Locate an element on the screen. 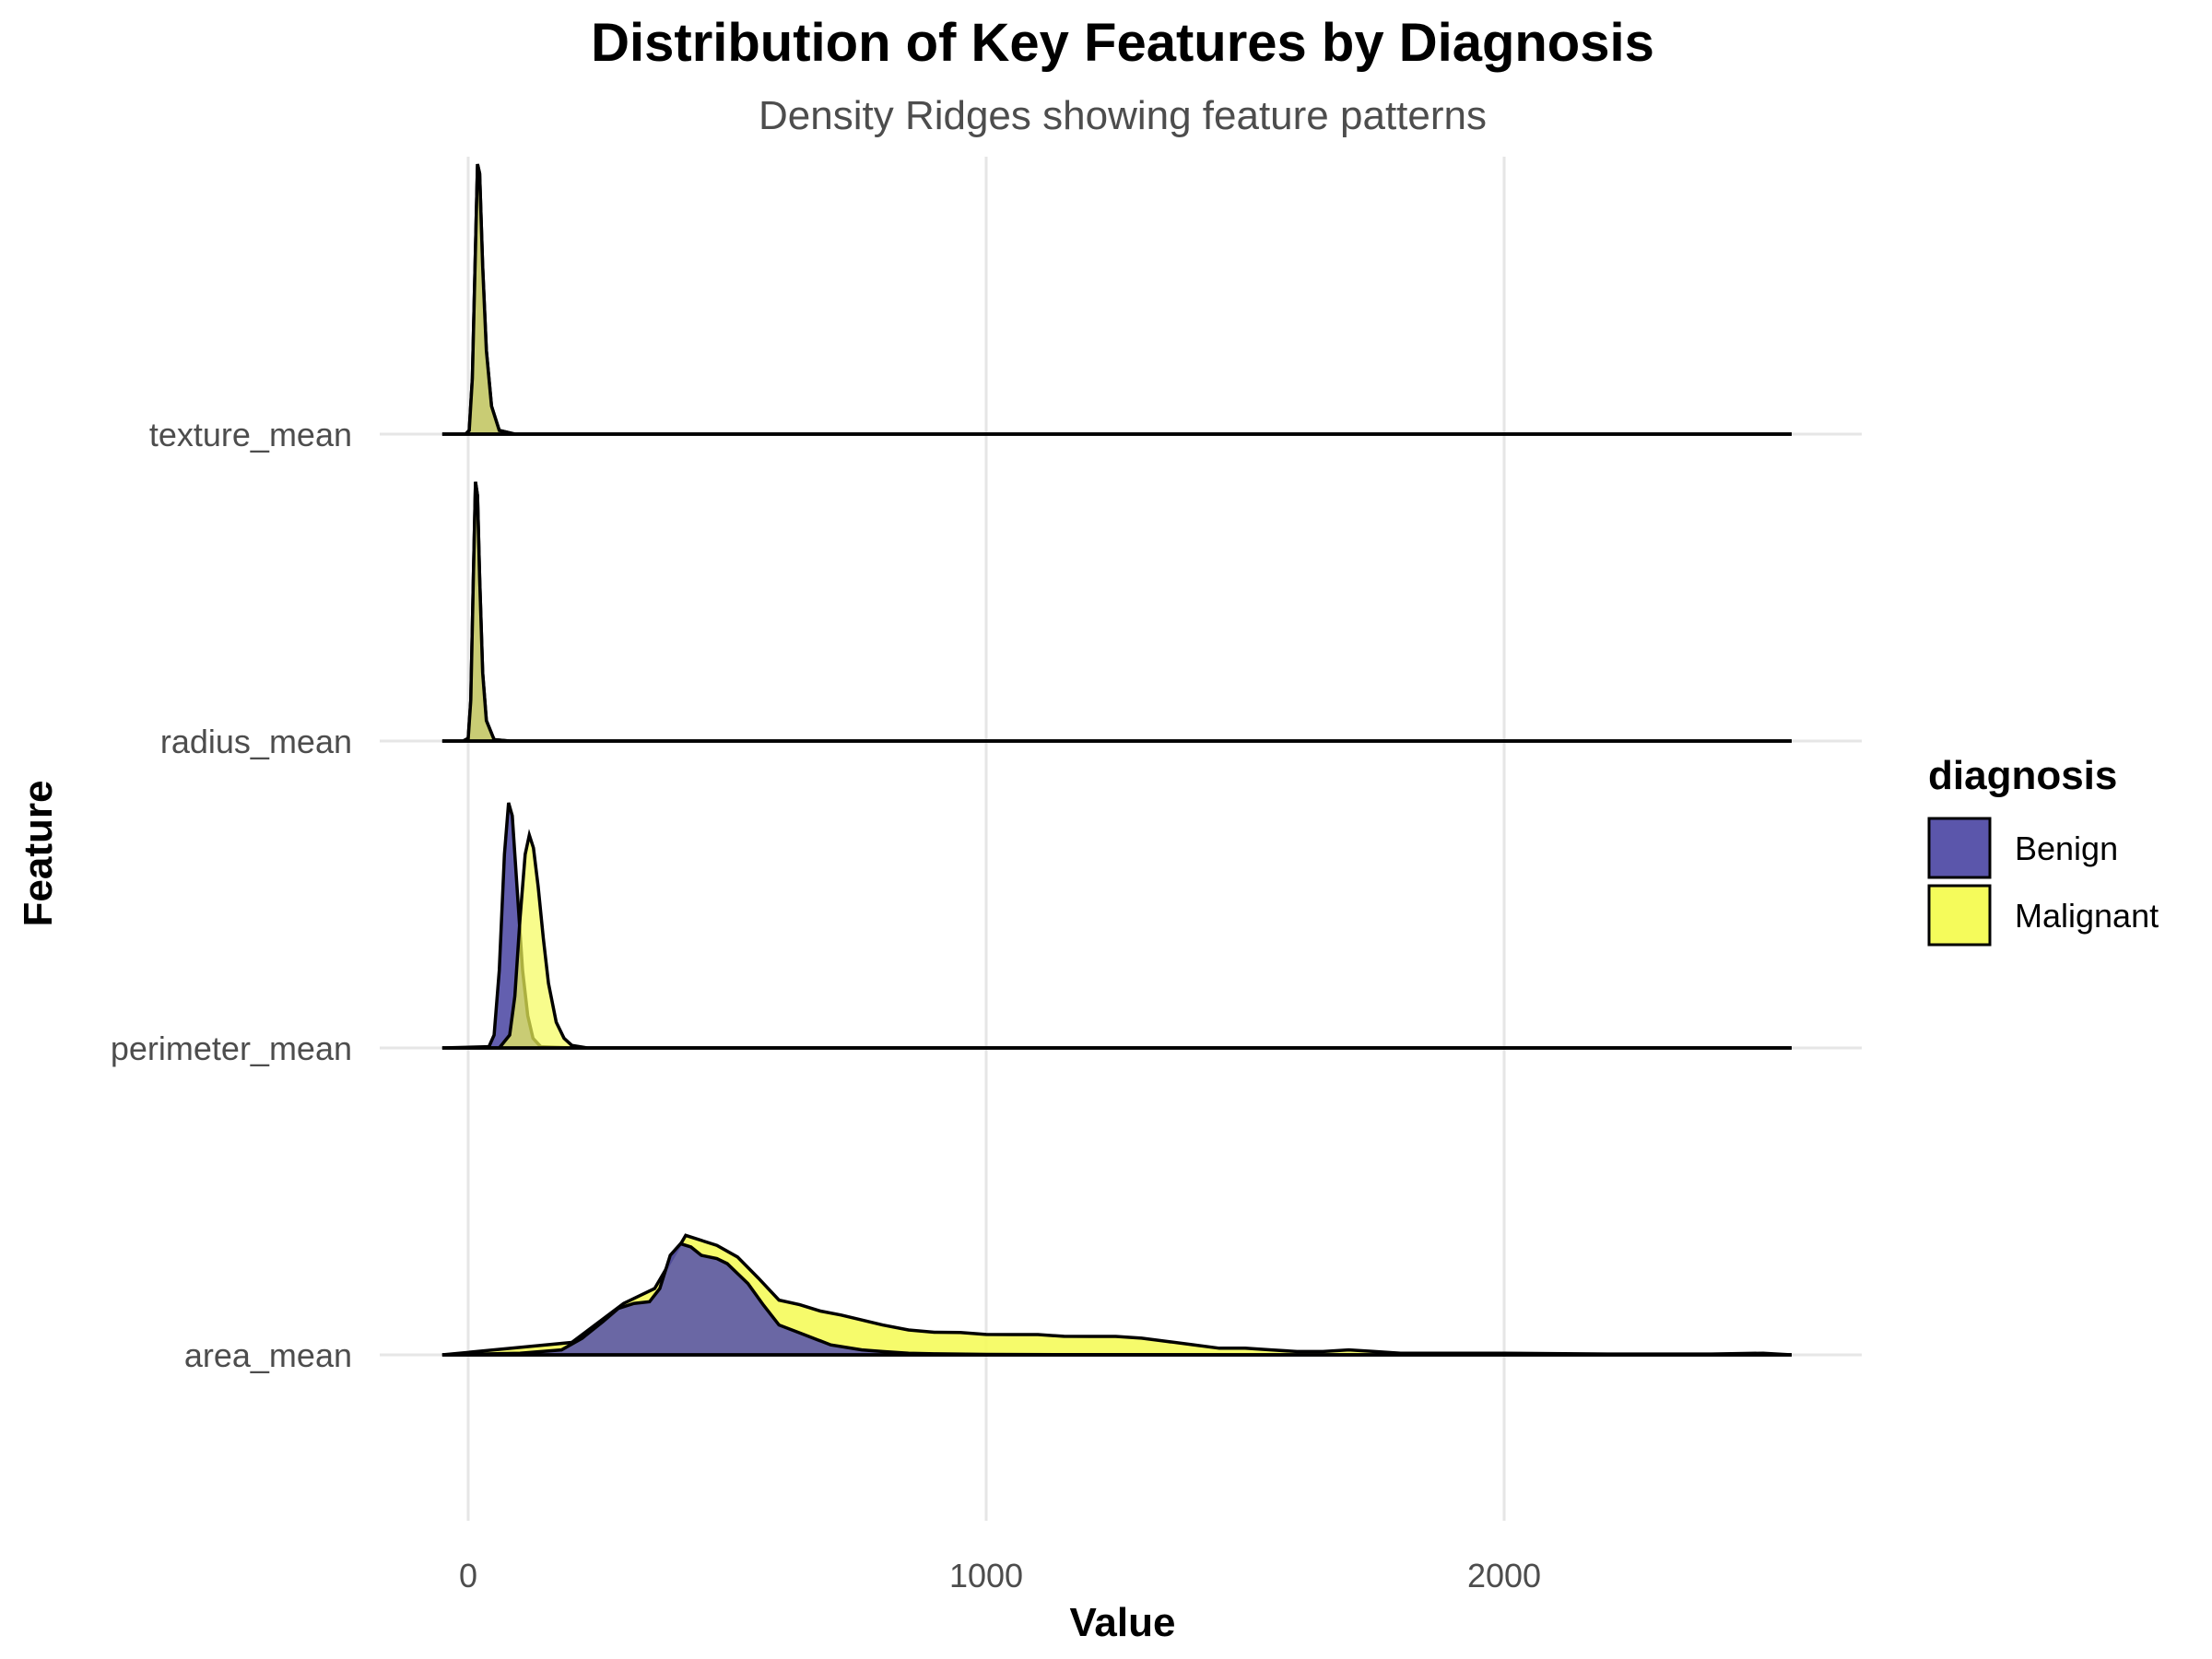 This screenshot has height=1659, width=2212. y-tick-label: area_mean is located at coordinates (268, 1355).